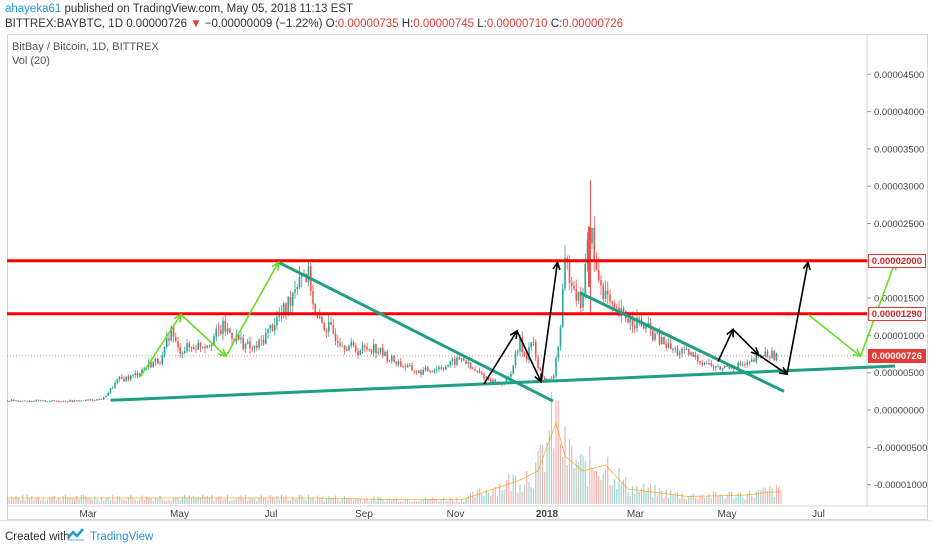 The image size is (932, 551). What do you see at coordinates (85, 47) in the screenshot?
I see `legend-title: BitBay / Bitcoin, 1D, BITTREX` at bounding box center [85, 47].